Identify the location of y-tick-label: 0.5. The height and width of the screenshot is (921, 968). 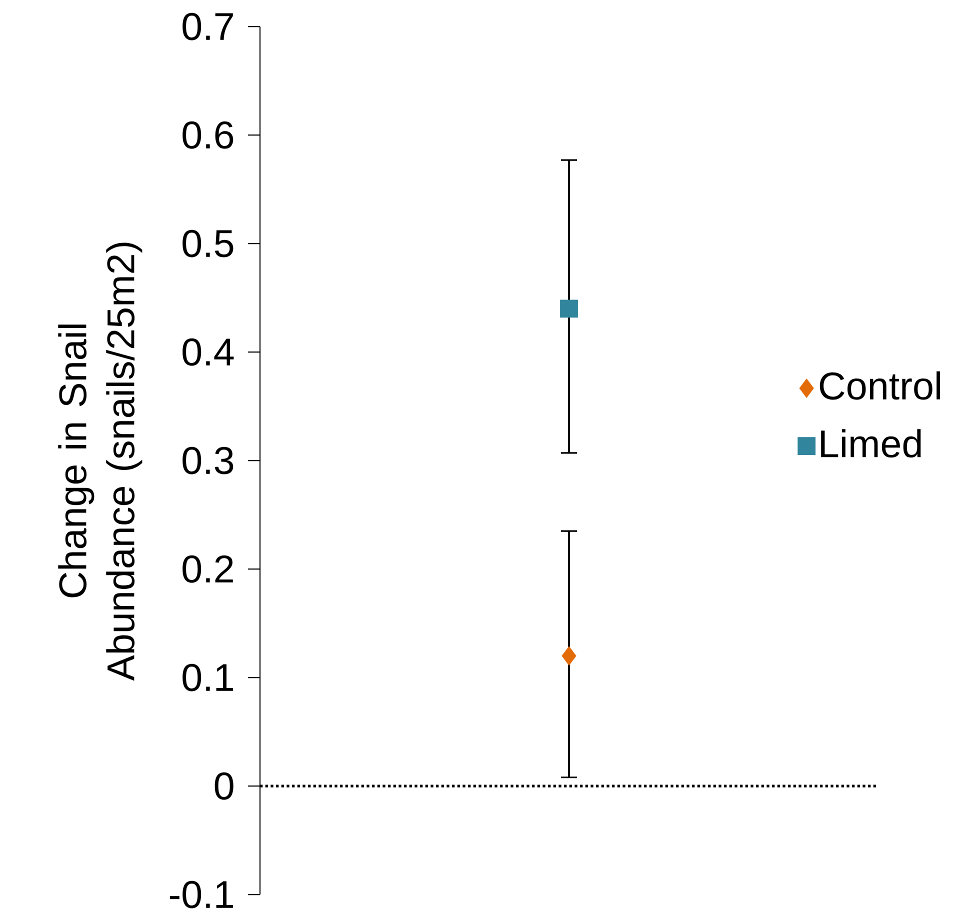
(208, 244).